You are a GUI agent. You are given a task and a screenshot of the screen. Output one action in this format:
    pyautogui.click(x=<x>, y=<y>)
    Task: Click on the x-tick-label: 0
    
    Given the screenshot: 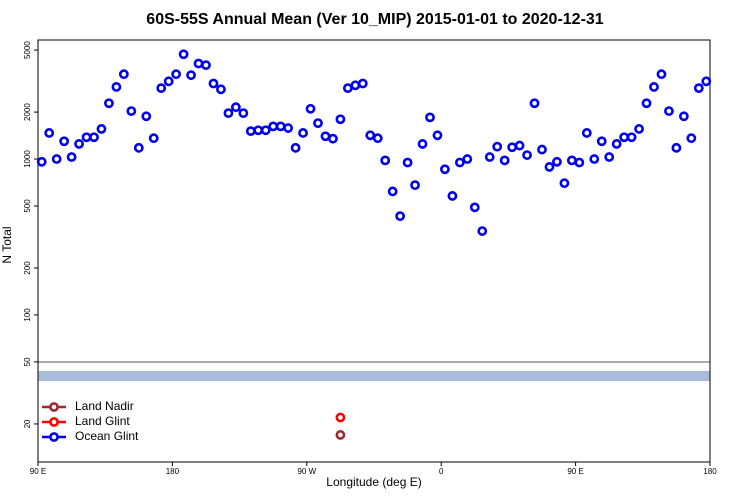 What is the action you would take?
    pyautogui.click(x=441, y=471)
    